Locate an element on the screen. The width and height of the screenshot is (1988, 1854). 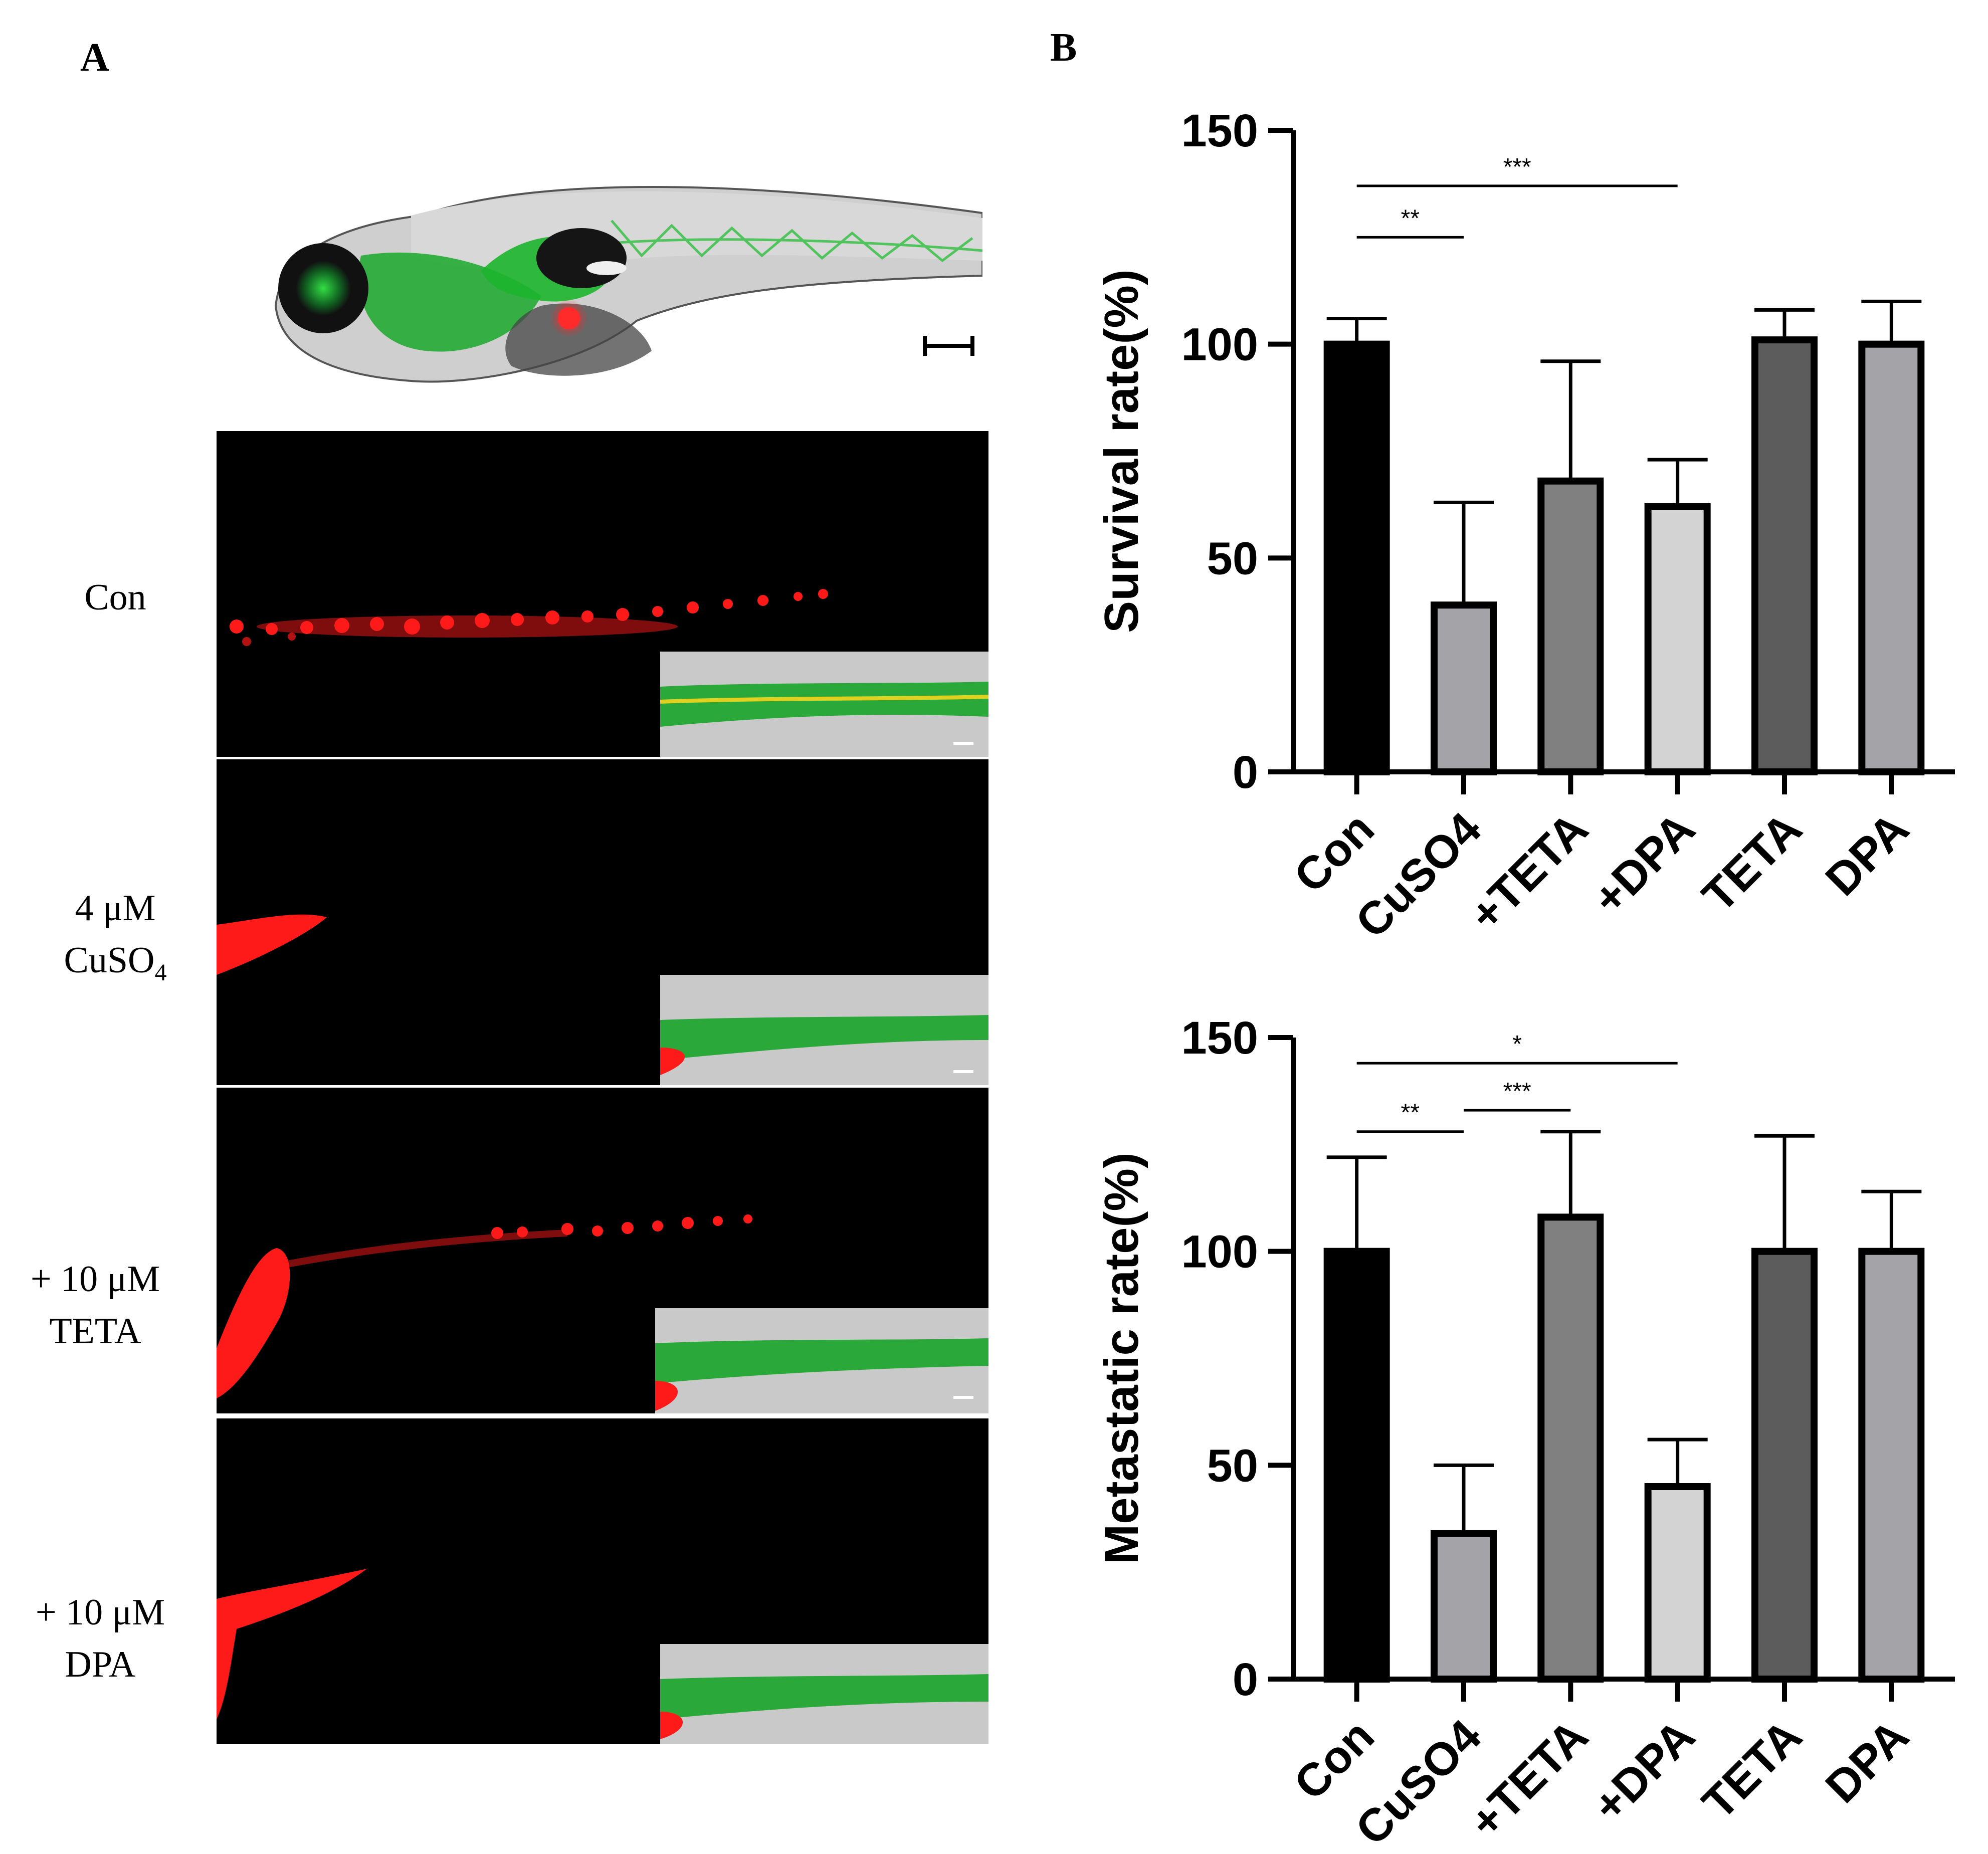
row-label-cuso4: 4 μM CuSO4 is located at coordinates (115, 941).